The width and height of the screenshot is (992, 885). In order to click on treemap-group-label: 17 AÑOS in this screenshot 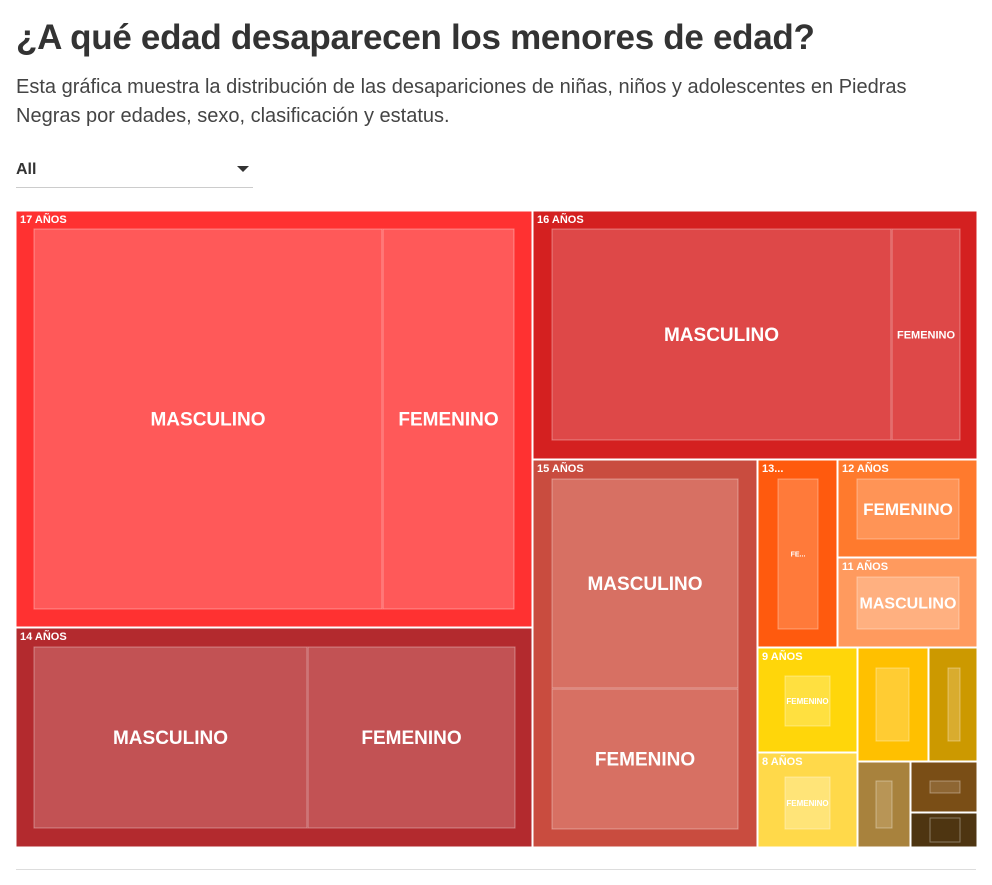, I will do `click(43, 219)`.